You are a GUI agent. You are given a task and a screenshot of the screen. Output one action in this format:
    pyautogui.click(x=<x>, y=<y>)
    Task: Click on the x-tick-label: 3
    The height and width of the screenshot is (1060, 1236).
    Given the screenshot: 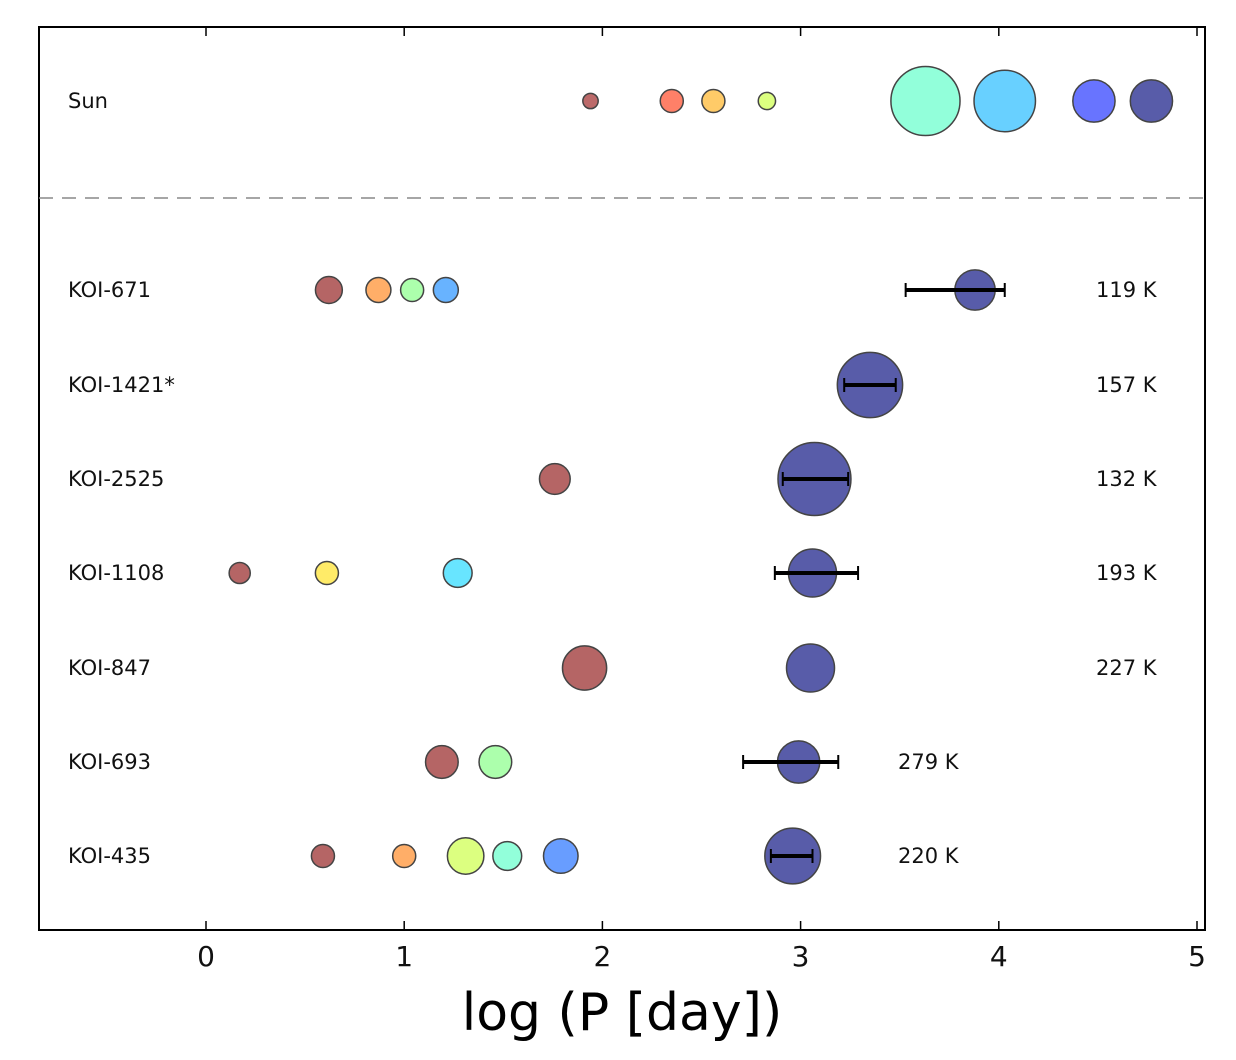 What is the action you would take?
    pyautogui.click(x=801, y=956)
    